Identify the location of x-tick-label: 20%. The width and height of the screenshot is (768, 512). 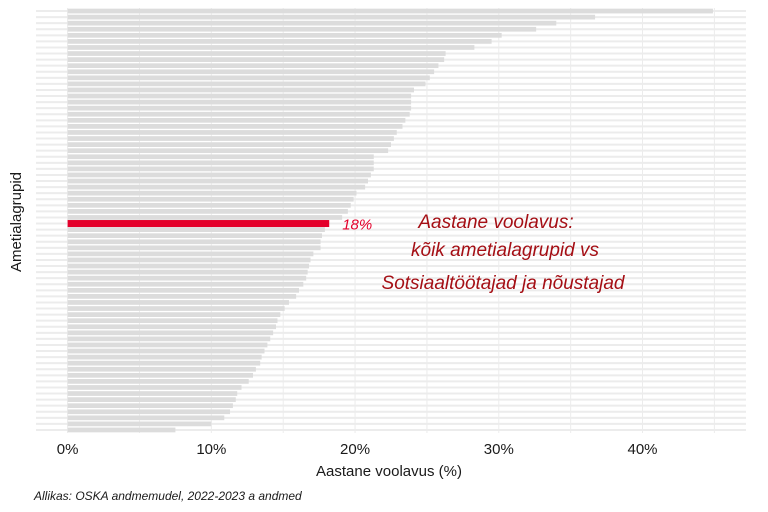
(355, 449).